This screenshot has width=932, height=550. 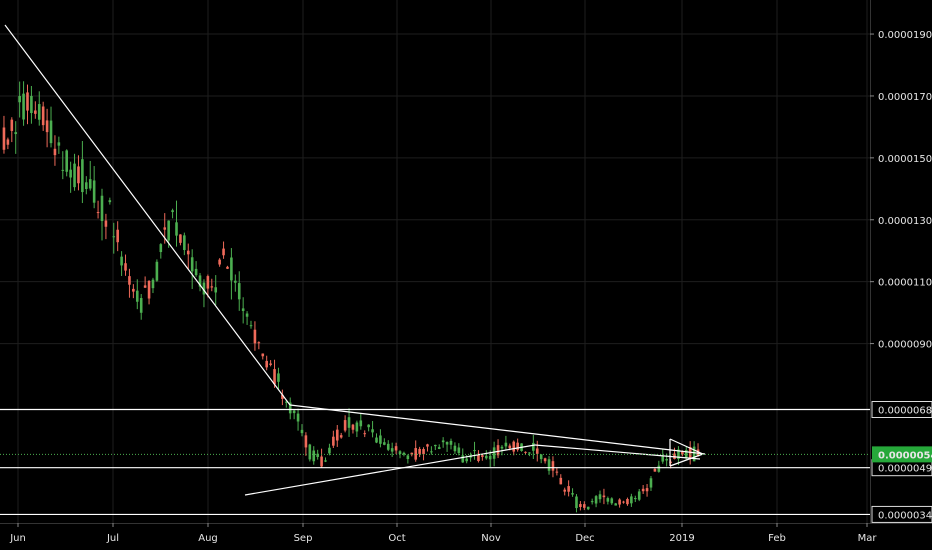 What do you see at coordinates (905, 345) in the screenshot?
I see `y-tick-label: 0.00000900` at bounding box center [905, 345].